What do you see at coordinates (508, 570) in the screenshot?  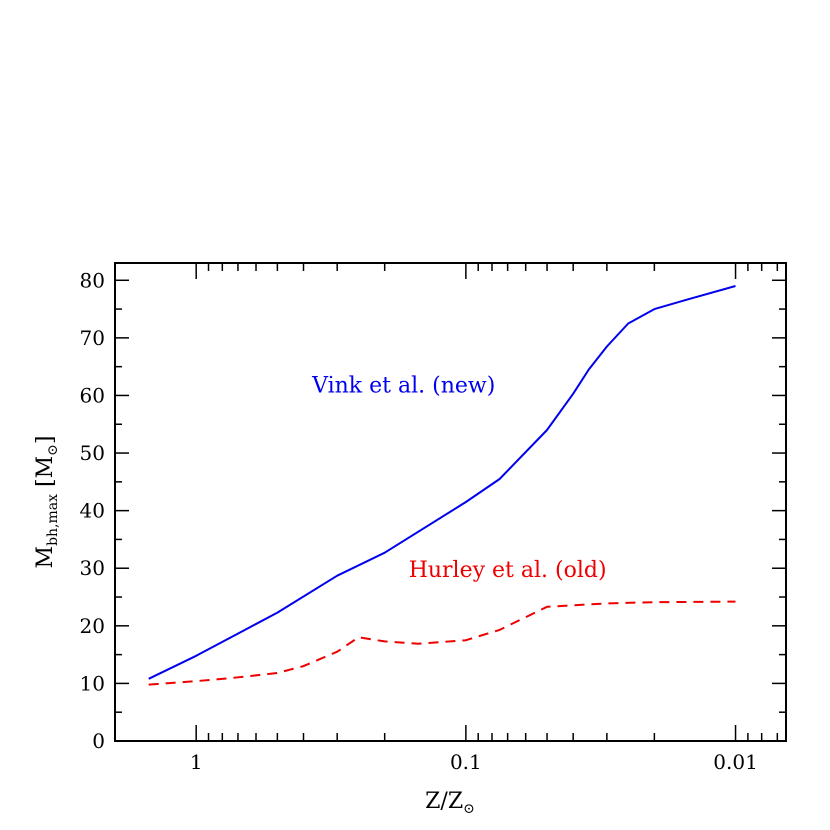 I see `series-label-1: Hurley et al. (old)` at bounding box center [508, 570].